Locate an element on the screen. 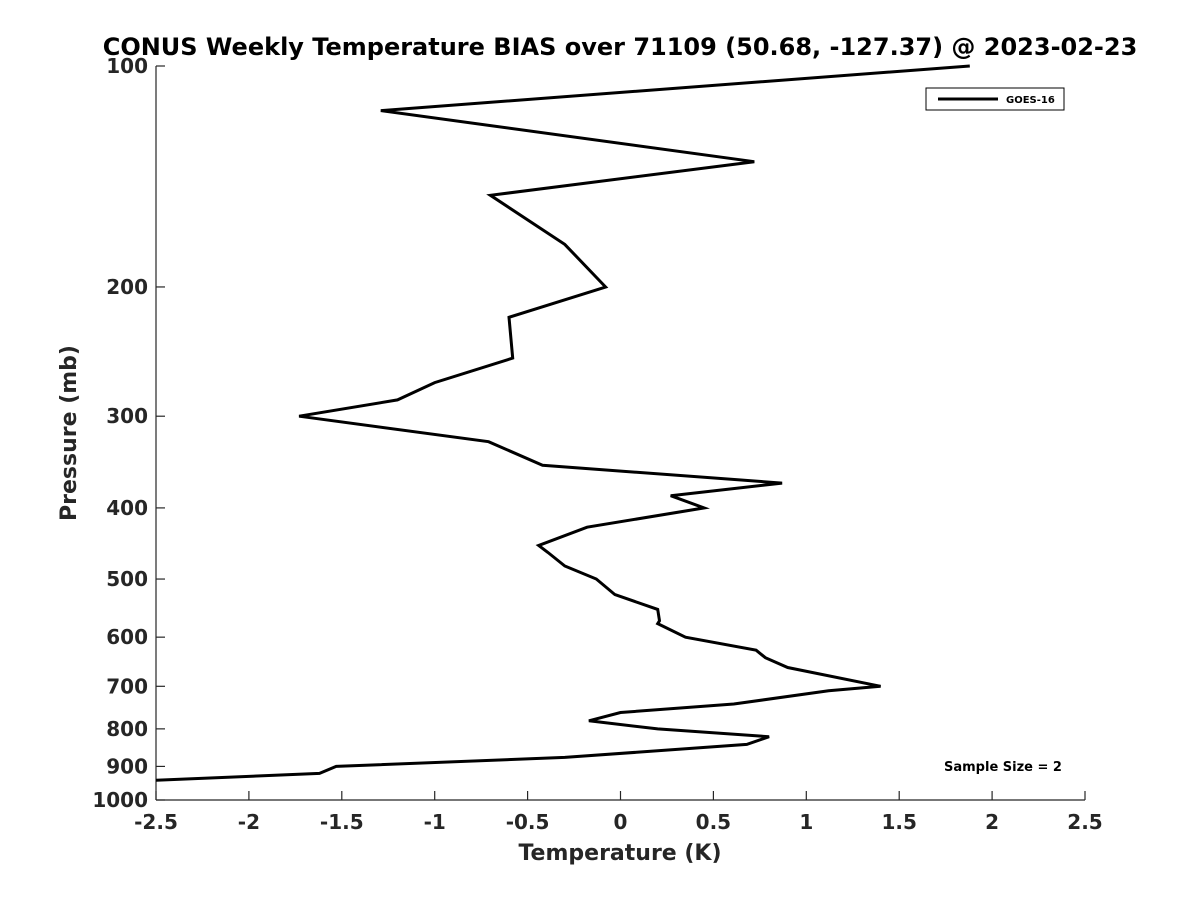 The image size is (1200, 900). legend-entry-label: GOES-16 is located at coordinates (1030, 100).